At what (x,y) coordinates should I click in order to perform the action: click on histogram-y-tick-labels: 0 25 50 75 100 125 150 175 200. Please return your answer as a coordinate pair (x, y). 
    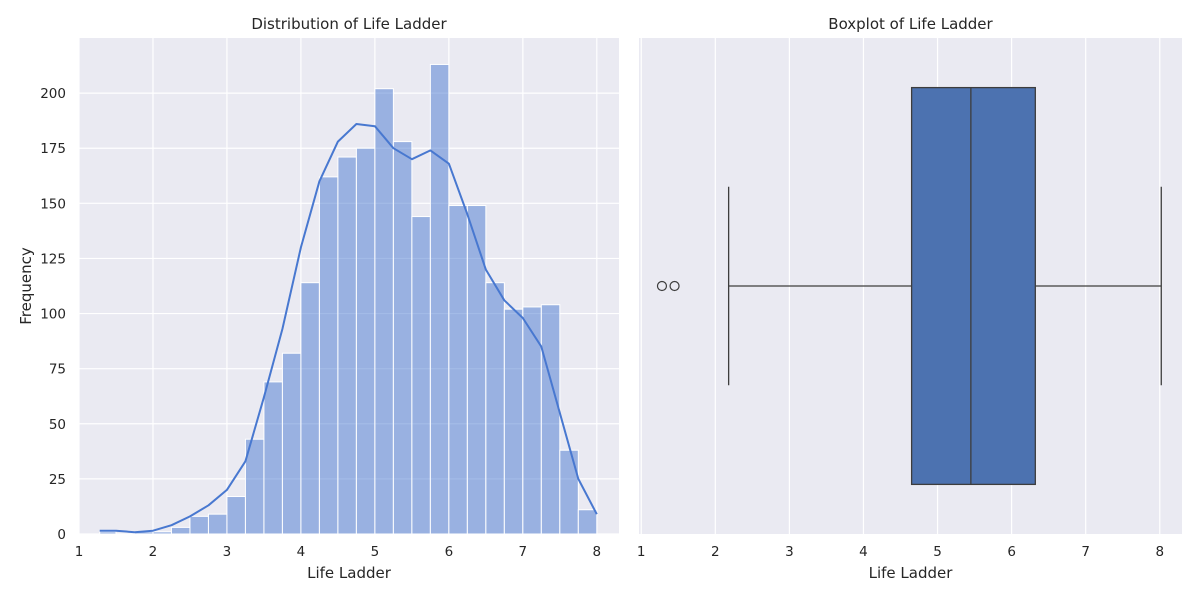
    Looking at the image, I should click on (53, 314).